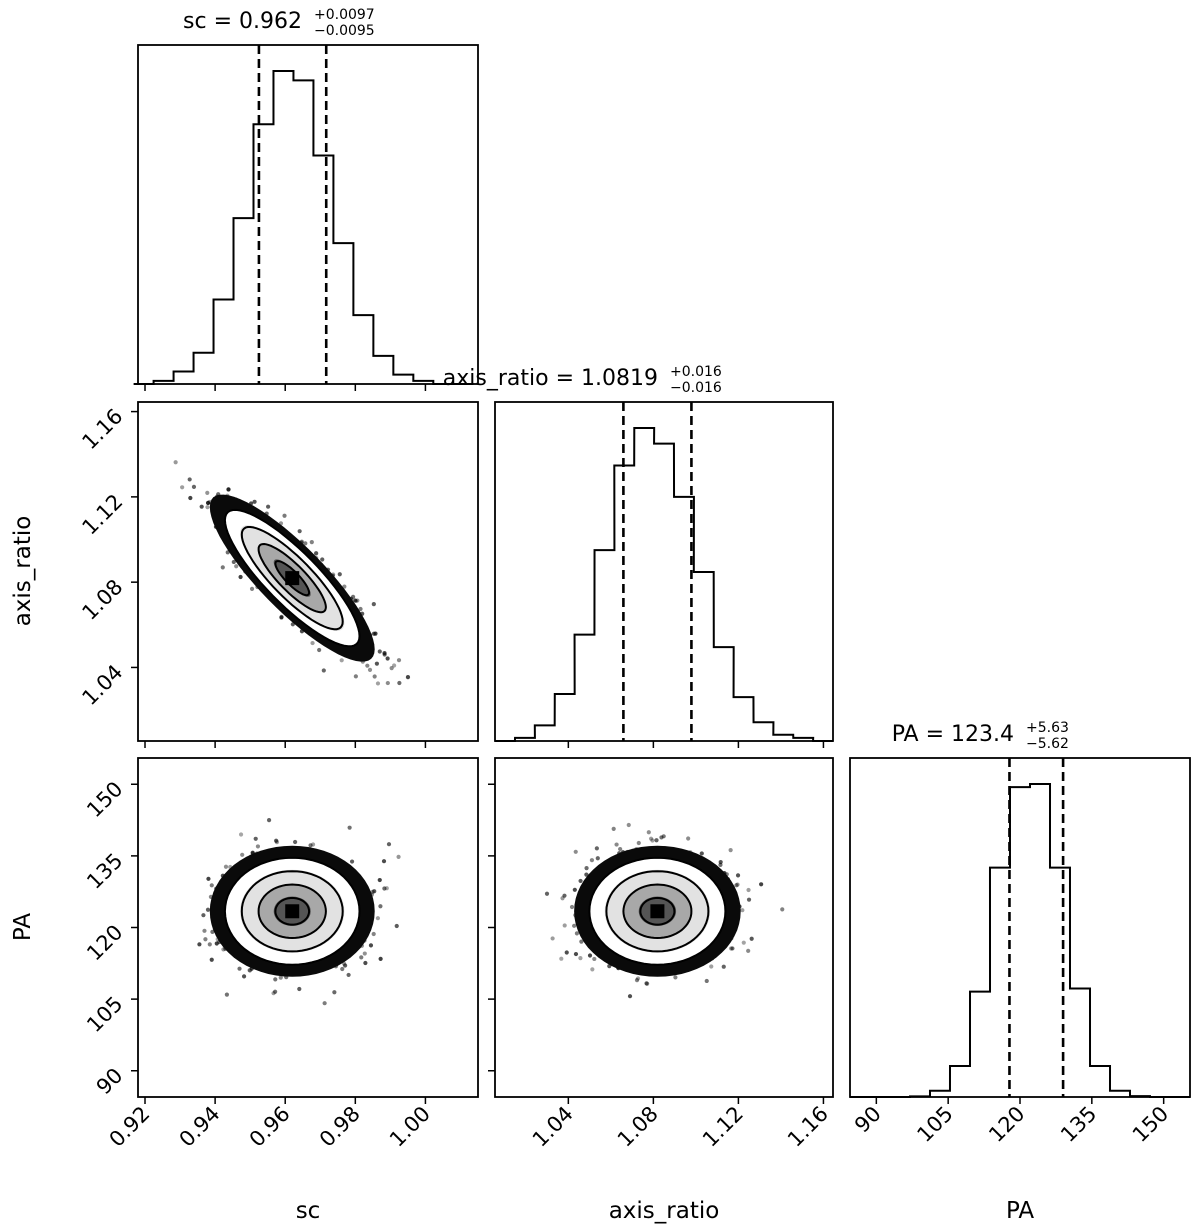 Image resolution: width=1200 pixels, height=1232 pixels. What do you see at coordinates (104, 870) in the screenshot?
I see `y-tick-label: 135` at bounding box center [104, 870].